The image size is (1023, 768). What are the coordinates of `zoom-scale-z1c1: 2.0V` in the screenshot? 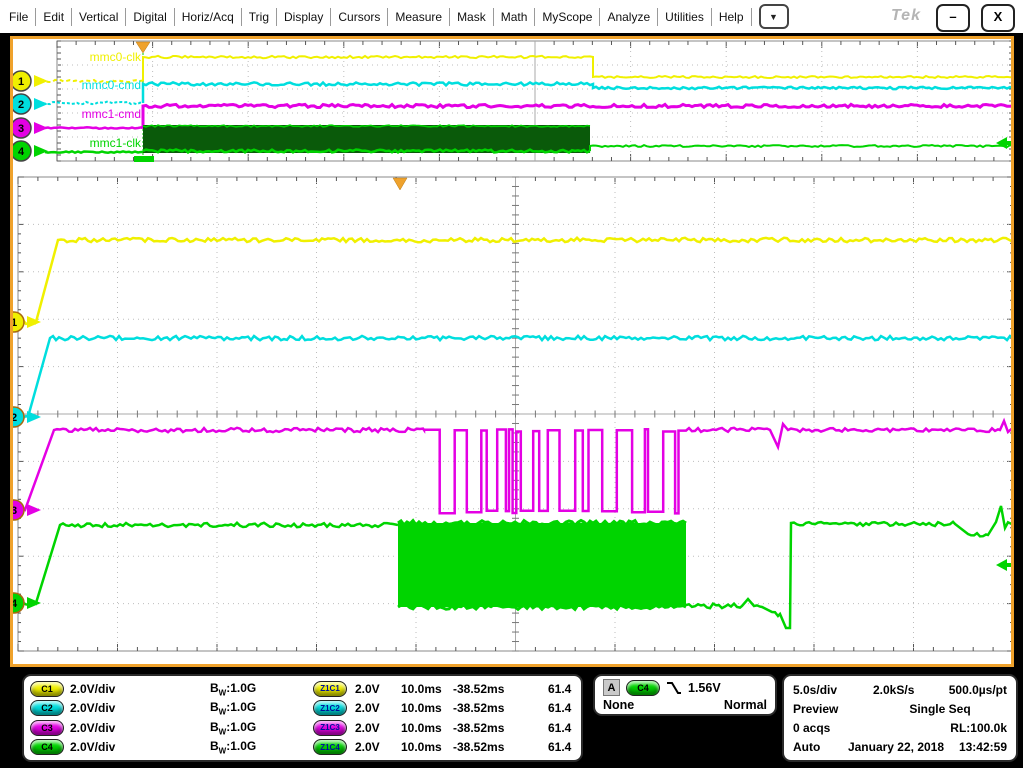 It's located at (367, 688).